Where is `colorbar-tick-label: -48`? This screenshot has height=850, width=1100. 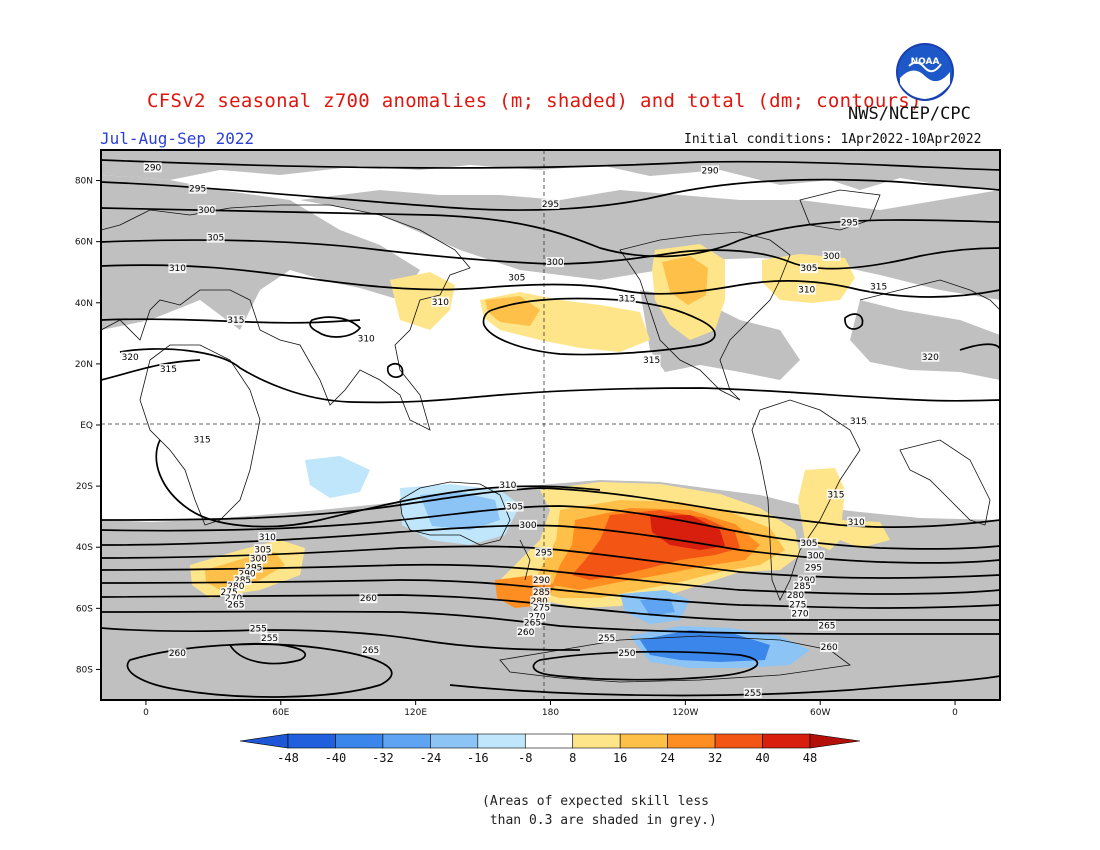 colorbar-tick-label: -48 is located at coordinates (288, 758).